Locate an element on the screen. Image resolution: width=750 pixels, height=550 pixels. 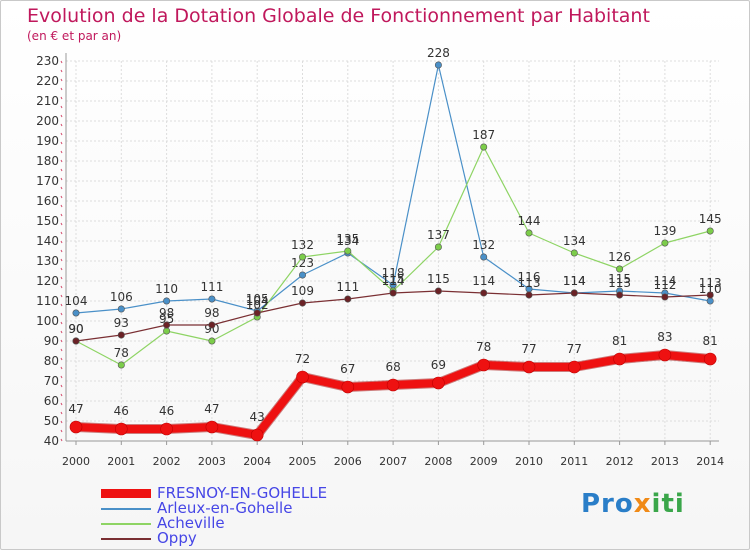
data-label: 111 is located at coordinates (211, 287).